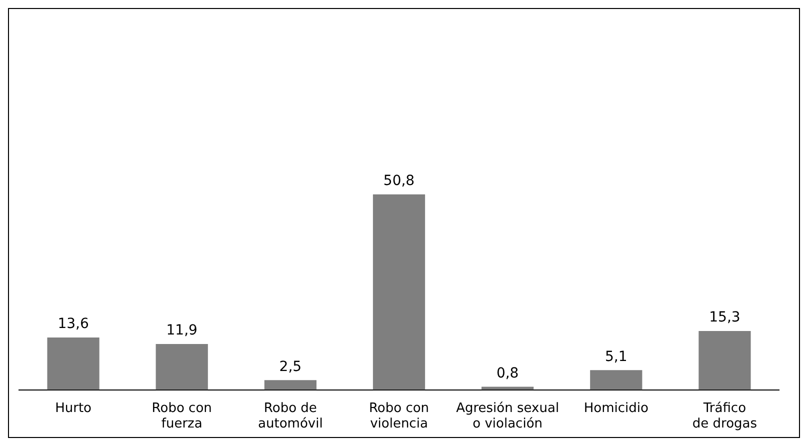  What do you see at coordinates (399, 416) in the screenshot?
I see `x-tick-label: Robo con violencia` at bounding box center [399, 416].